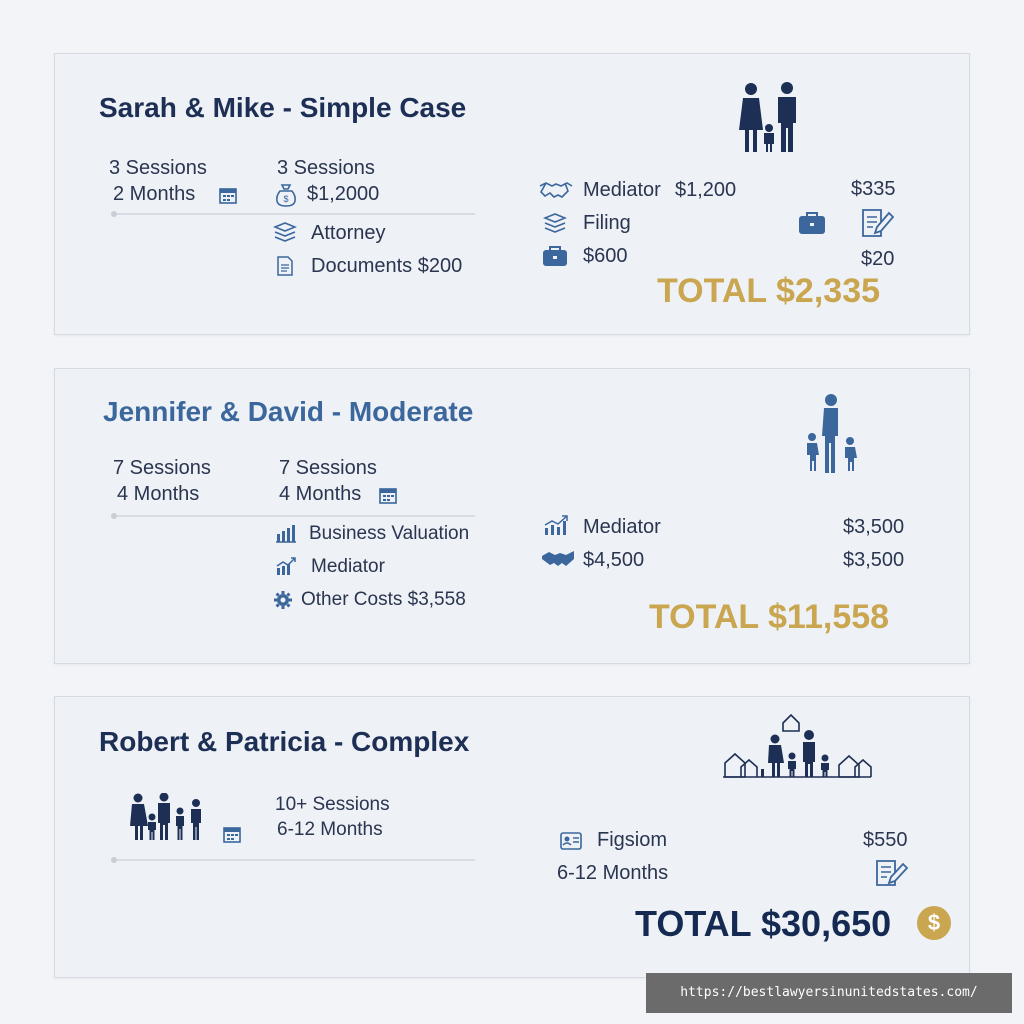  What do you see at coordinates (873, 189) in the screenshot?
I see `amount-value: $335` at bounding box center [873, 189].